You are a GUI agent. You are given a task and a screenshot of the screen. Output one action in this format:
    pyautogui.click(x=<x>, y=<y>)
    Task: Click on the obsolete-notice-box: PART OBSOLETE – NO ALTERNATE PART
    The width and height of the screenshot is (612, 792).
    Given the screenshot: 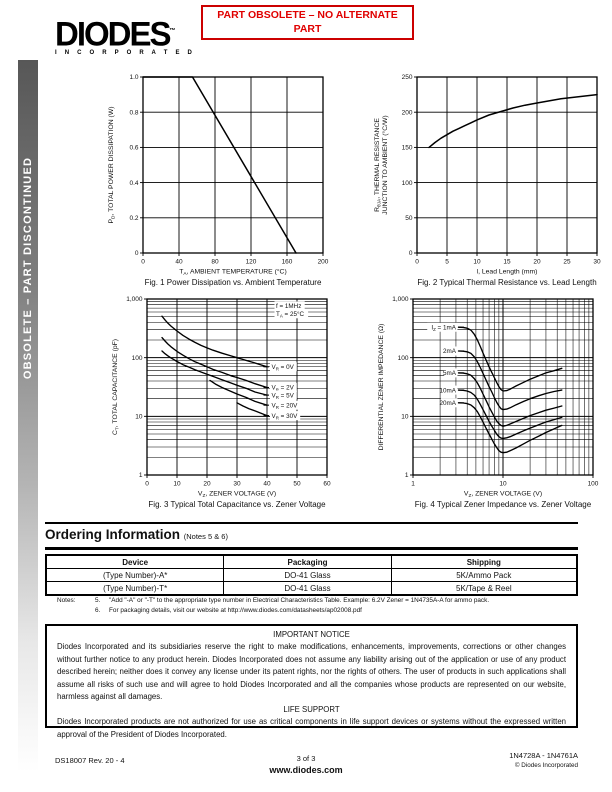 What is the action you would take?
    pyautogui.click(x=307, y=22)
    